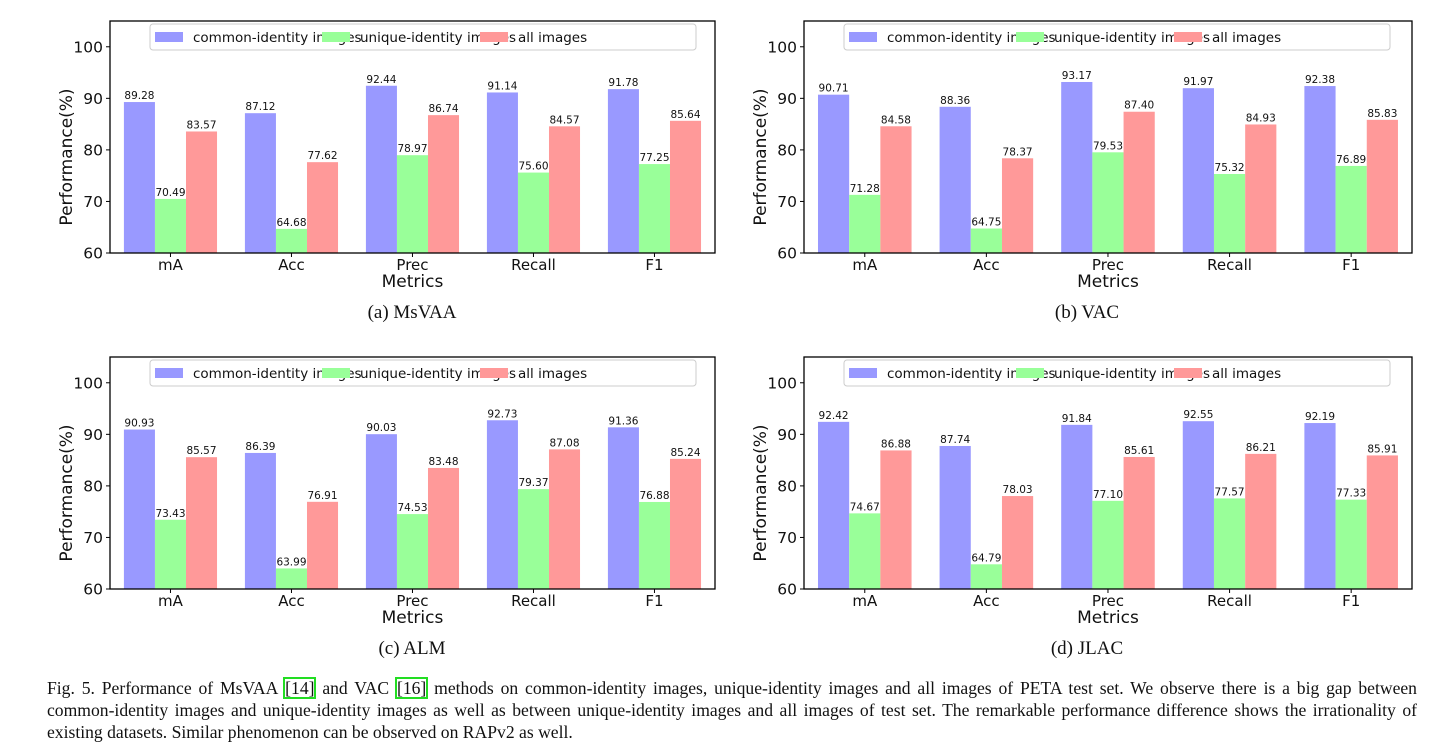 The height and width of the screenshot is (756, 1455). What do you see at coordinates (685, 115) in the screenshot?
I see `data-label: 85.64` at bounding box center [685, 115].